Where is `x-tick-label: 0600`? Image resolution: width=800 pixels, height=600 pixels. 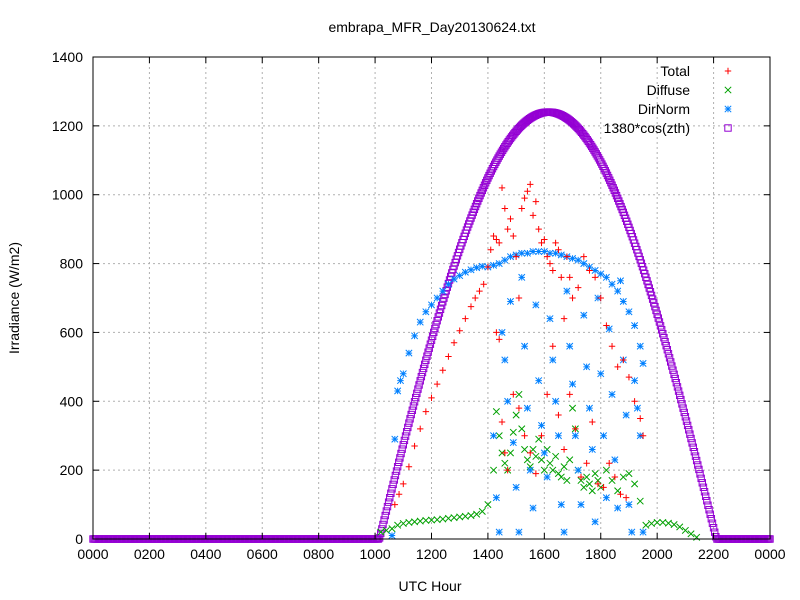 x-tick-label: 0600 is located at coordinates (262, 554).